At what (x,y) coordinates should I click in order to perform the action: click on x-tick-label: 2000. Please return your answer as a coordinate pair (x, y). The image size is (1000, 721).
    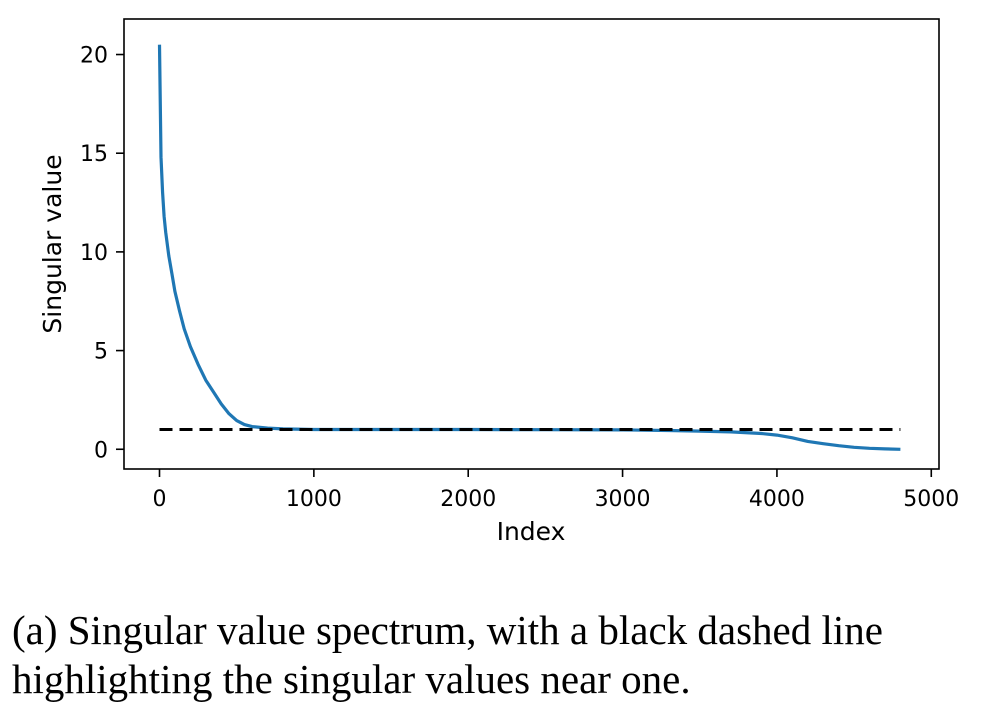
    Looking at the image, I should click on (468, 499).